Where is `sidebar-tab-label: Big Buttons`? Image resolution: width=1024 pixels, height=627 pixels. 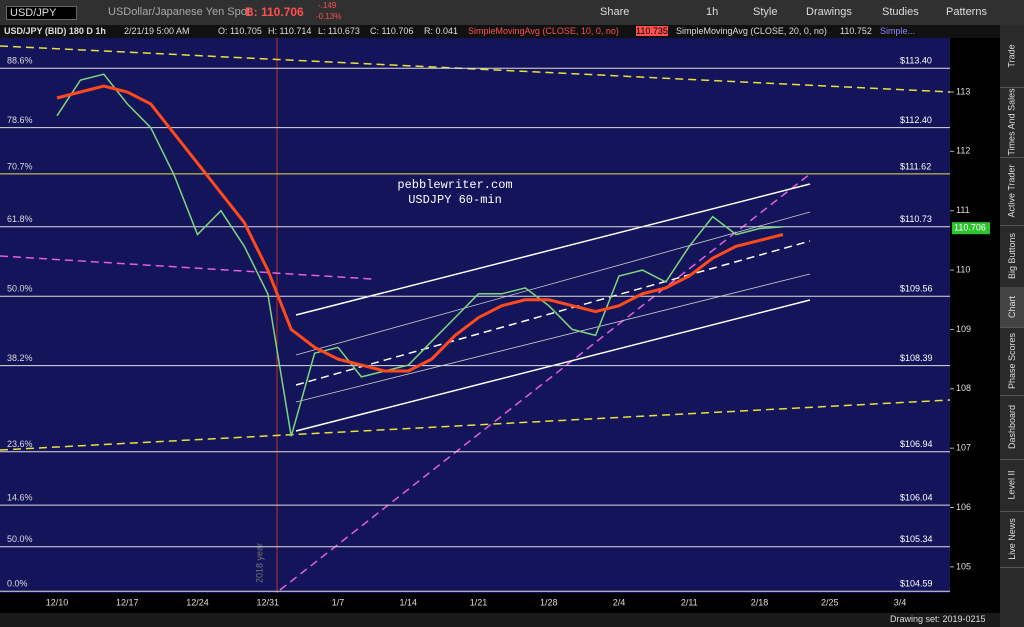
sidebar-tab-label: Big Buttons is located at coordinates (1012, 256).